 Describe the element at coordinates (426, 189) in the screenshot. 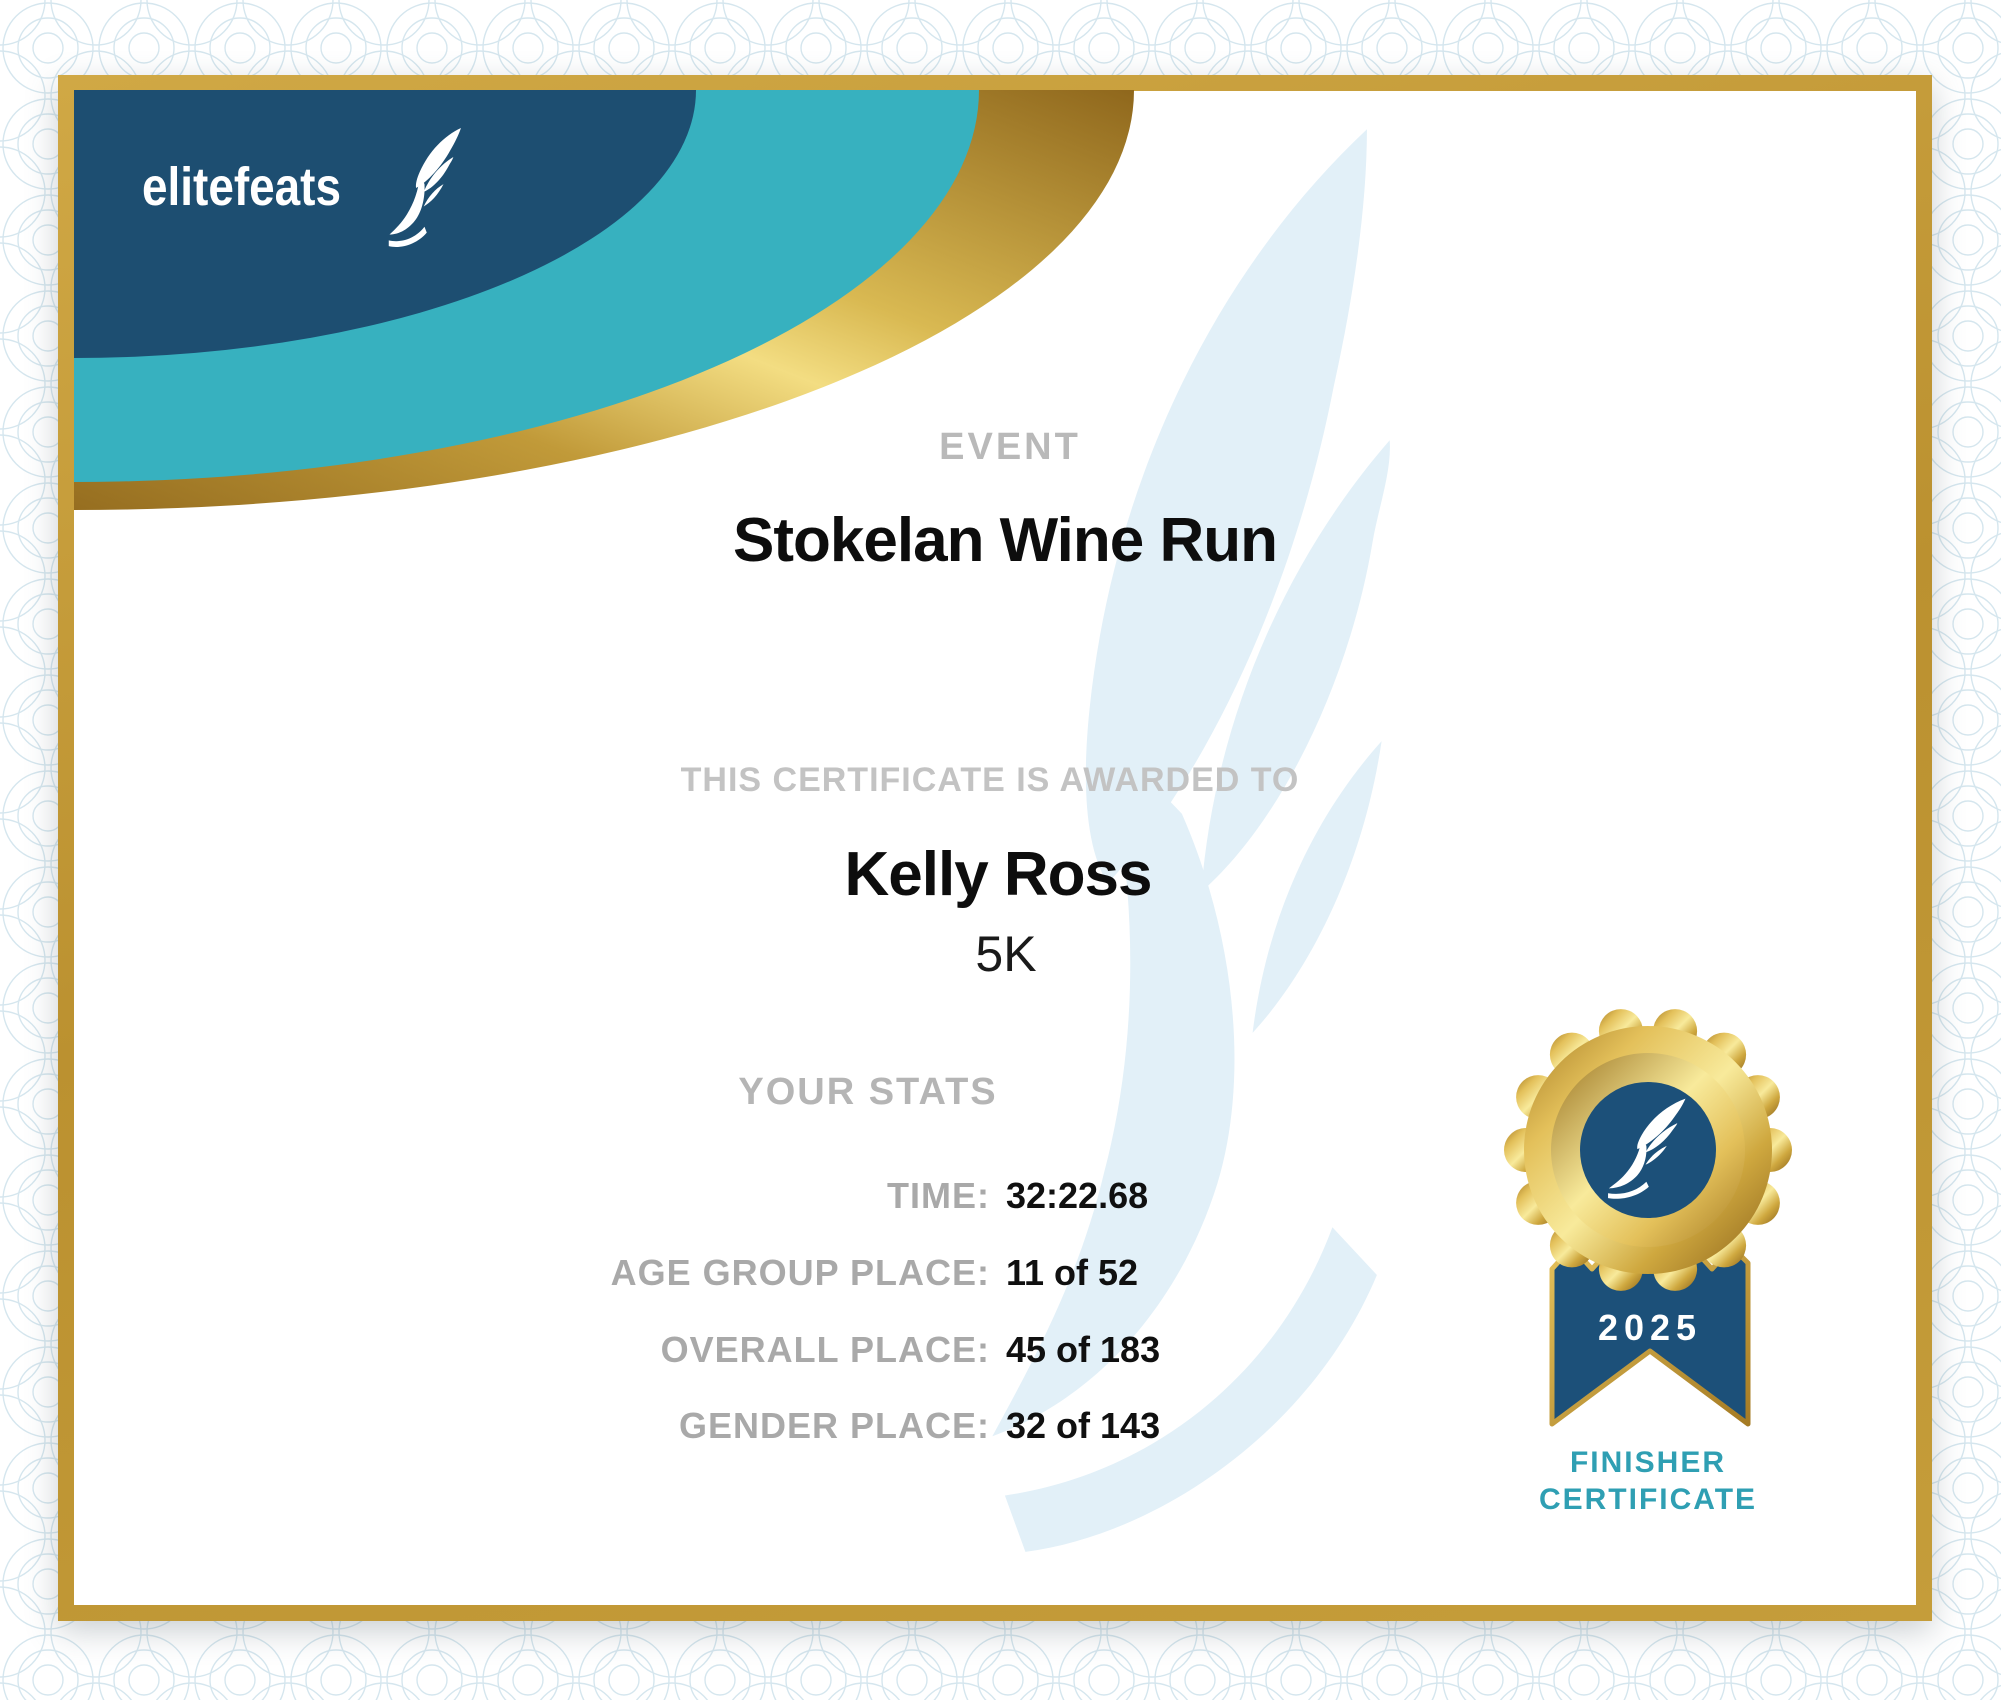

I see `winged-foot-icon` at that location.